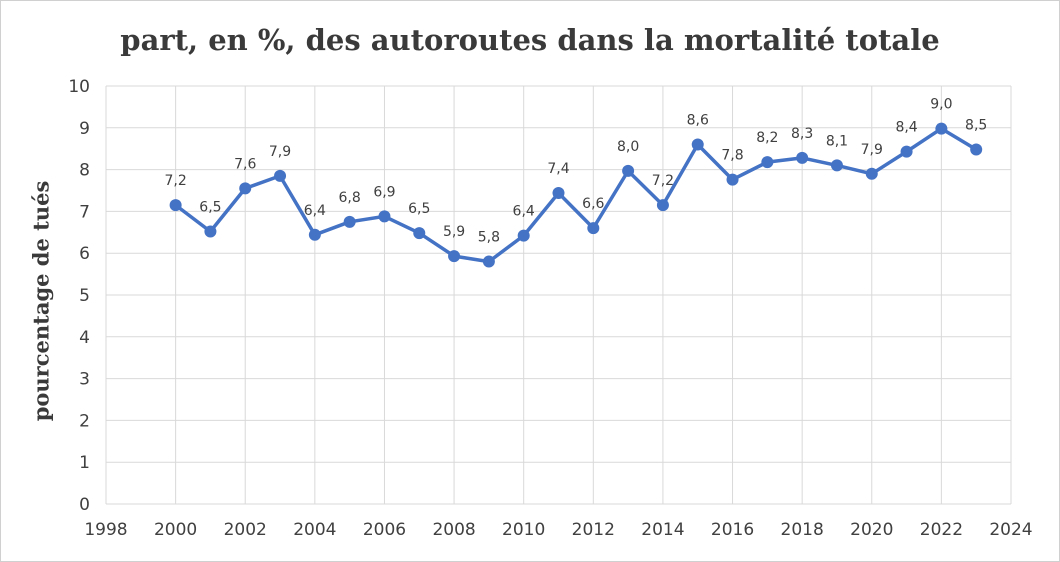 The image size is (1060, 562). I want to click on x-tick-label: 2002, so click(245, 530).